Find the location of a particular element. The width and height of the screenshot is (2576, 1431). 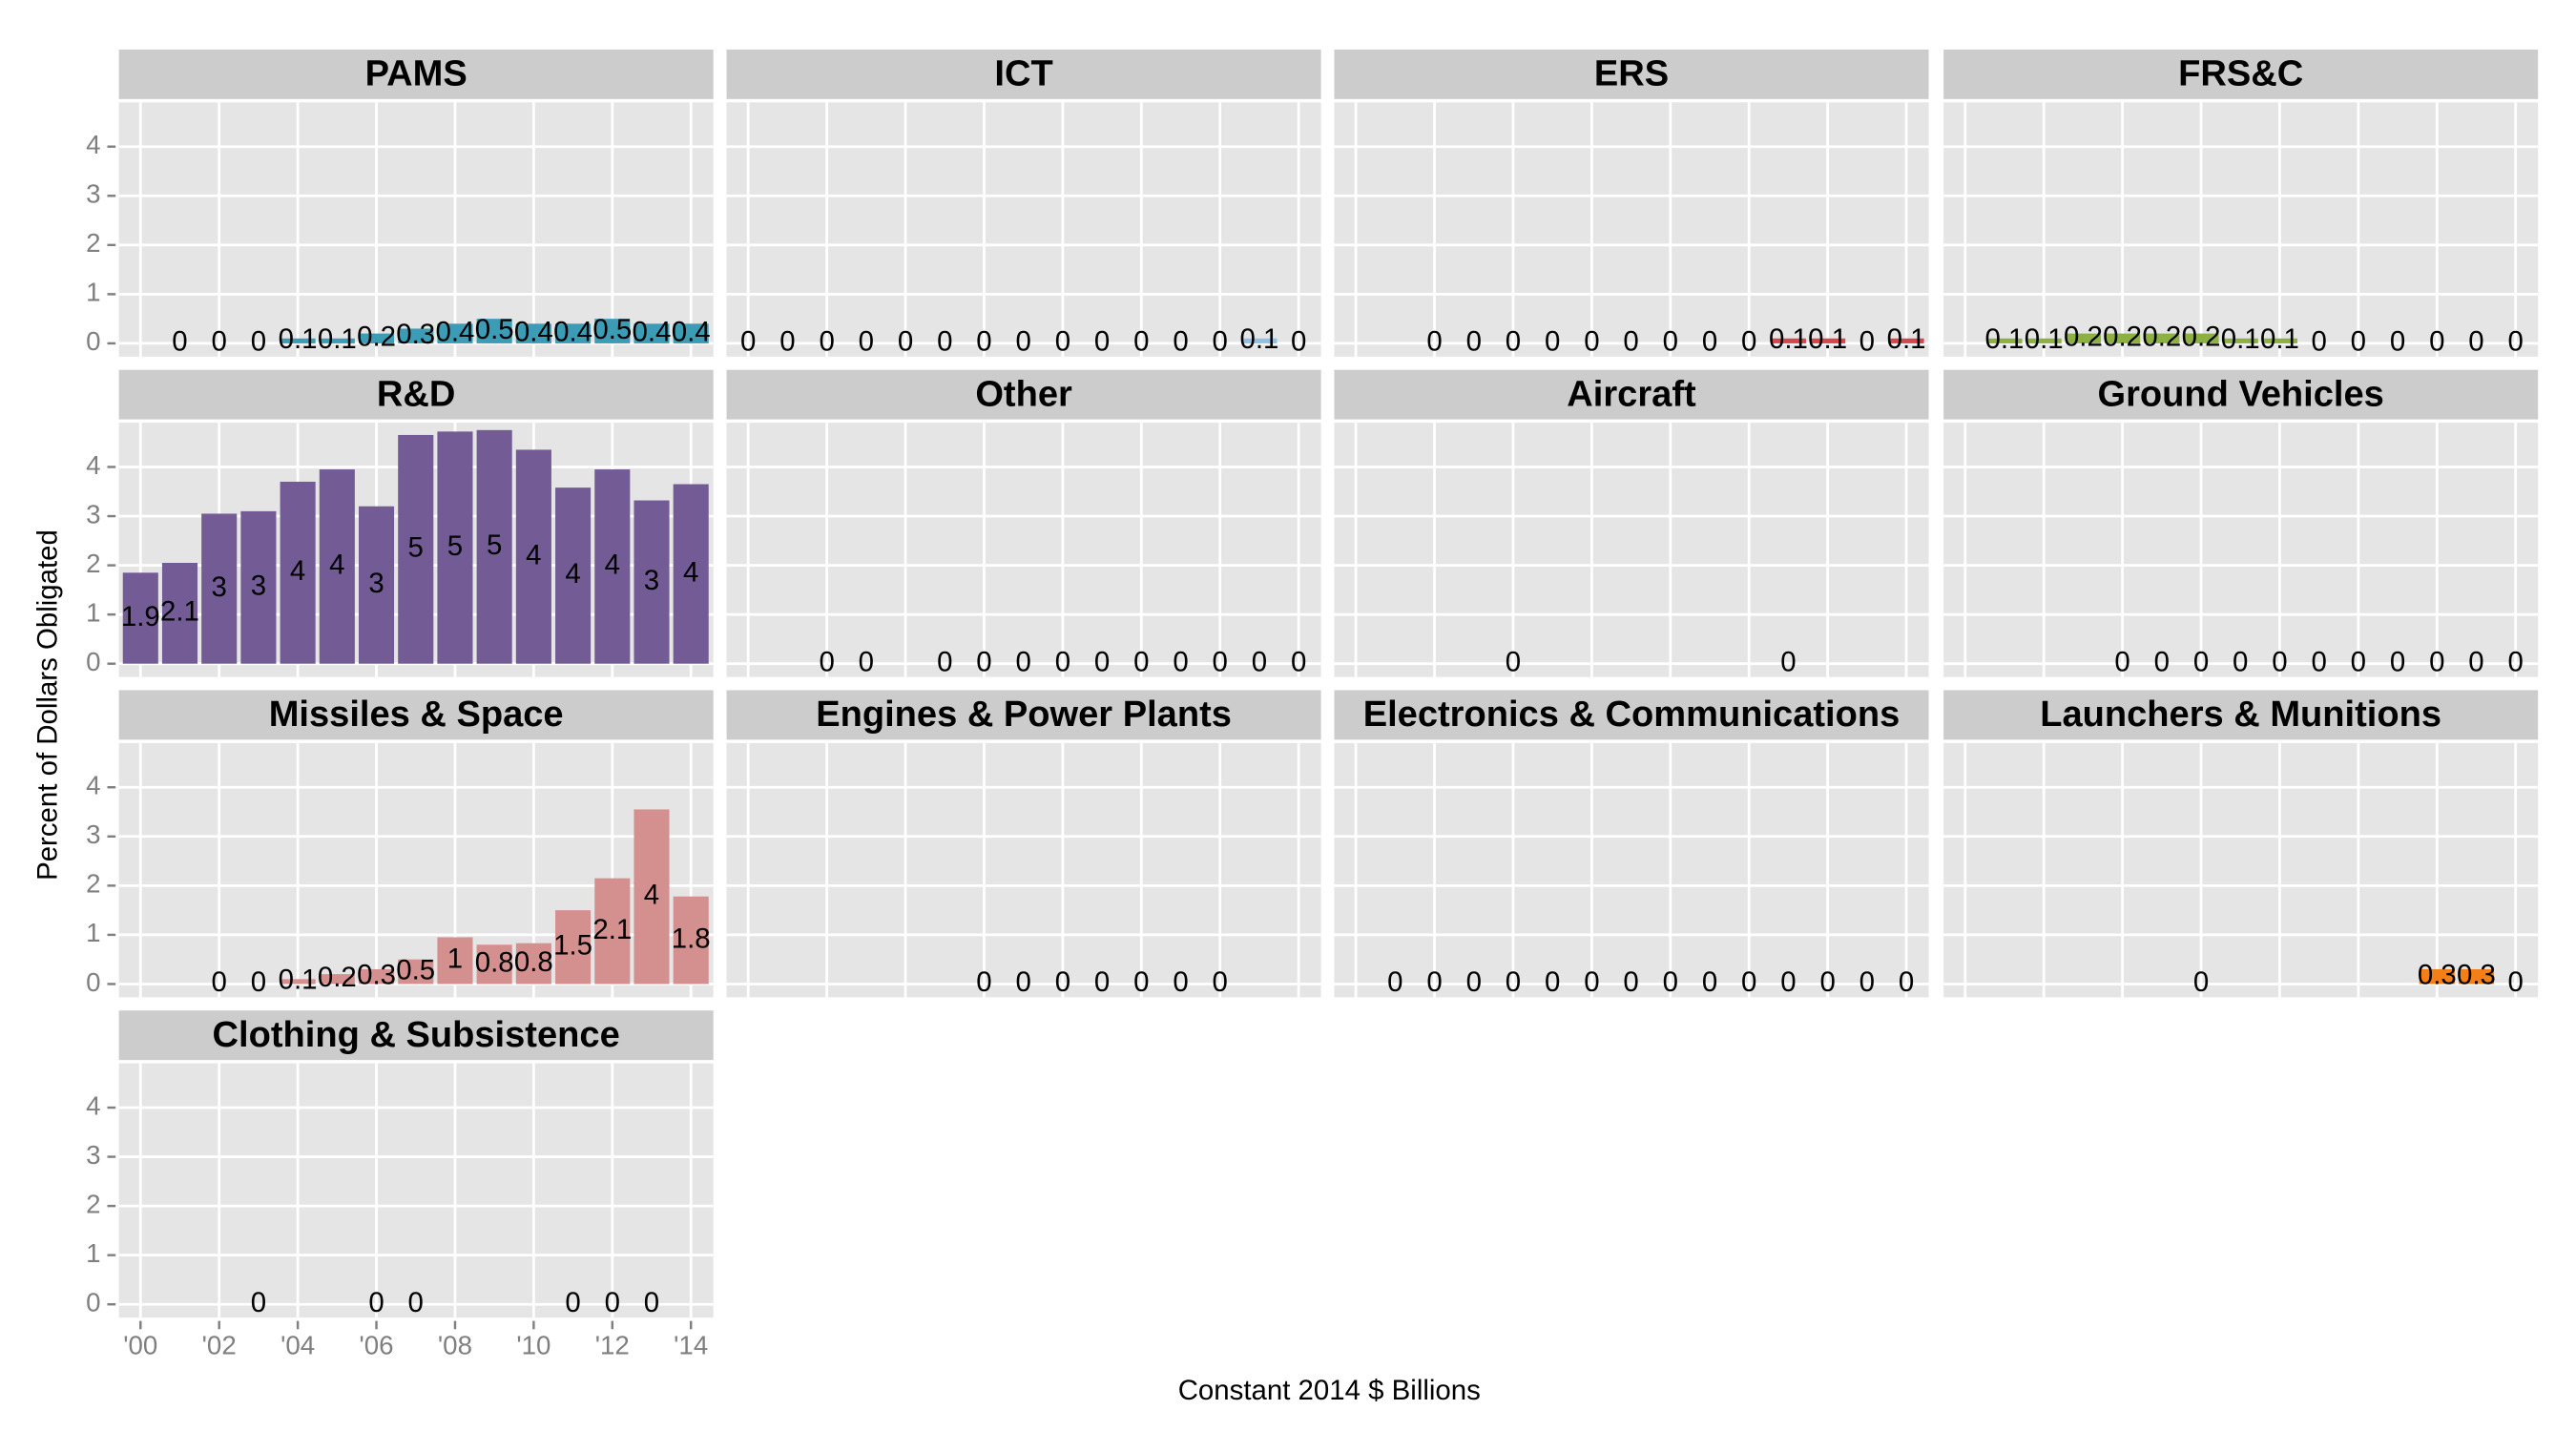

panel-title: Aircraft is located at coordinates (1631, 394).